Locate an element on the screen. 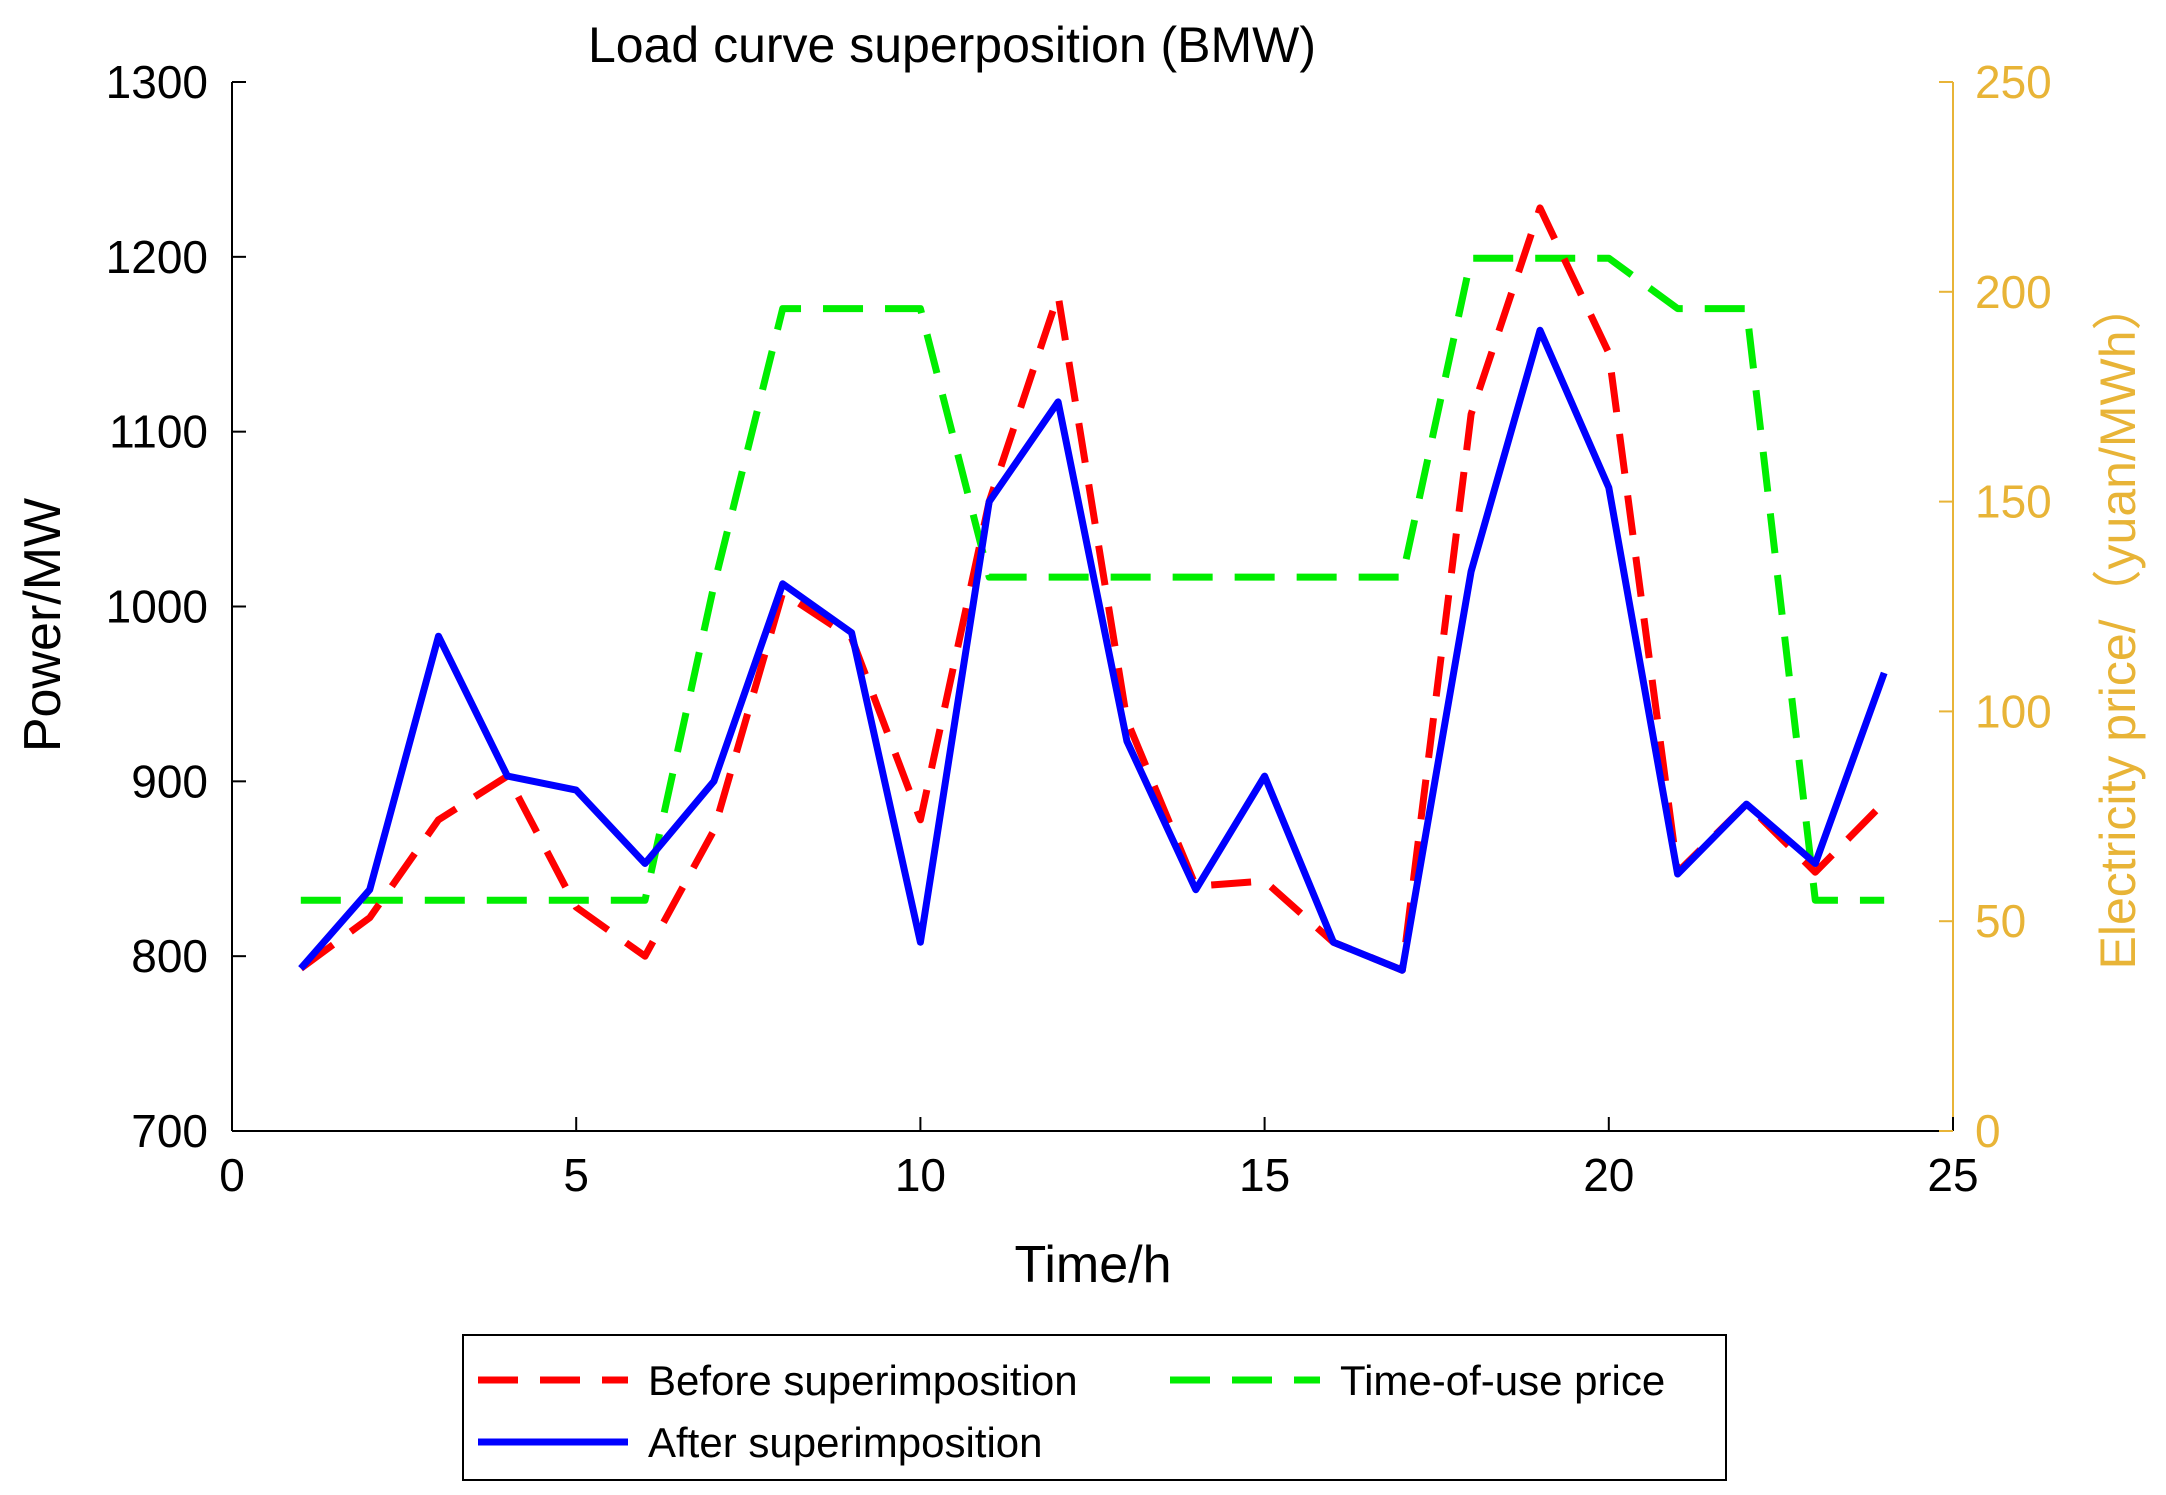  legend-box is located at coordinates (1094, 1407).